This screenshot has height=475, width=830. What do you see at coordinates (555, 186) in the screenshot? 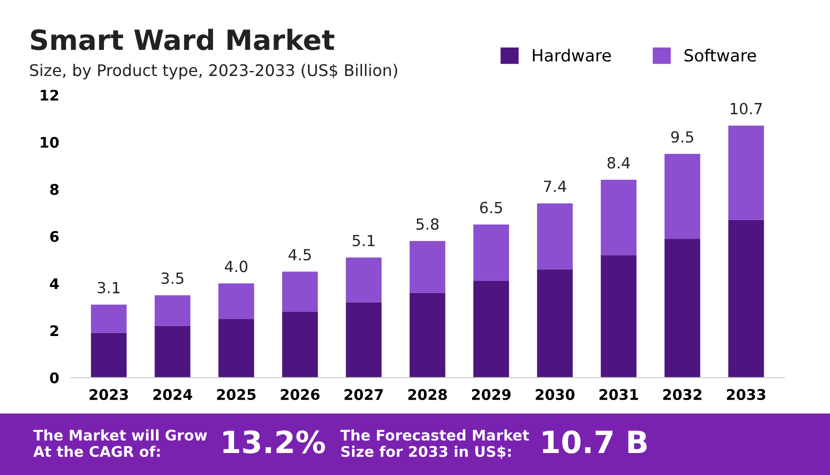
I see `total-label: 7.4` at bounding box center [555, 186].